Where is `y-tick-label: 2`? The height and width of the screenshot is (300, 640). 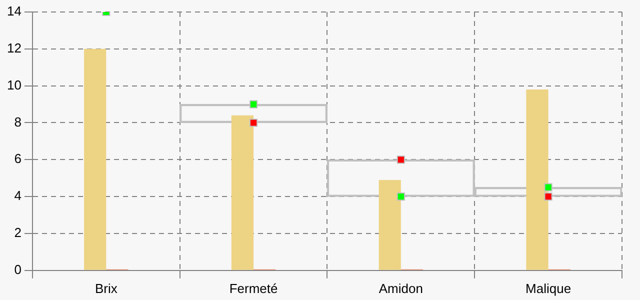 y-tick-label: 2 is located at coordinates (18, 232).